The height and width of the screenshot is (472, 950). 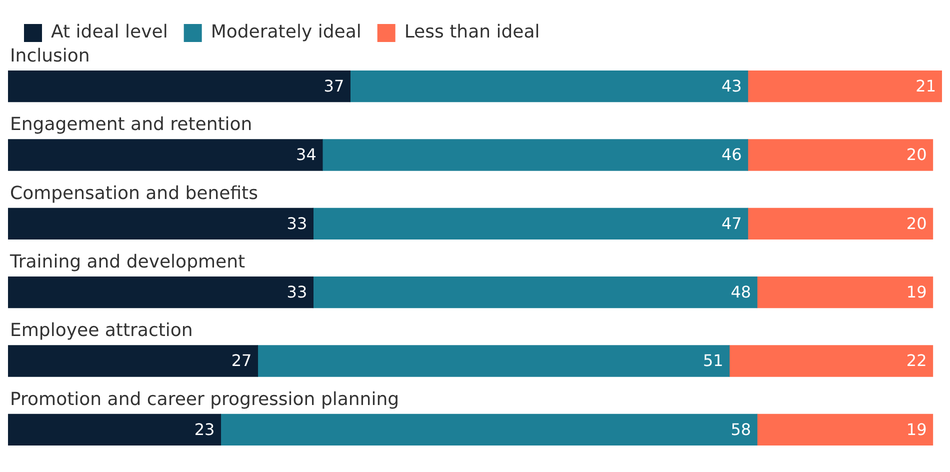 I want to click on legend-label: Less than ideal, so click(x=472, y=32).